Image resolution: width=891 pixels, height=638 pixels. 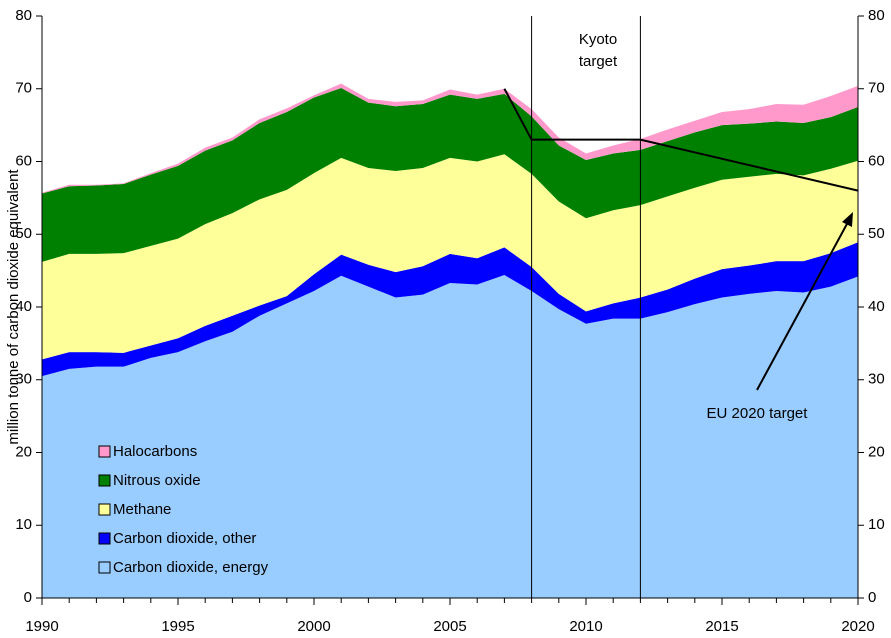 What do you see at coordinates (876, 451) in the screenshot?
I see `y2-tick-label: 20` at bounding box center [876, 451].